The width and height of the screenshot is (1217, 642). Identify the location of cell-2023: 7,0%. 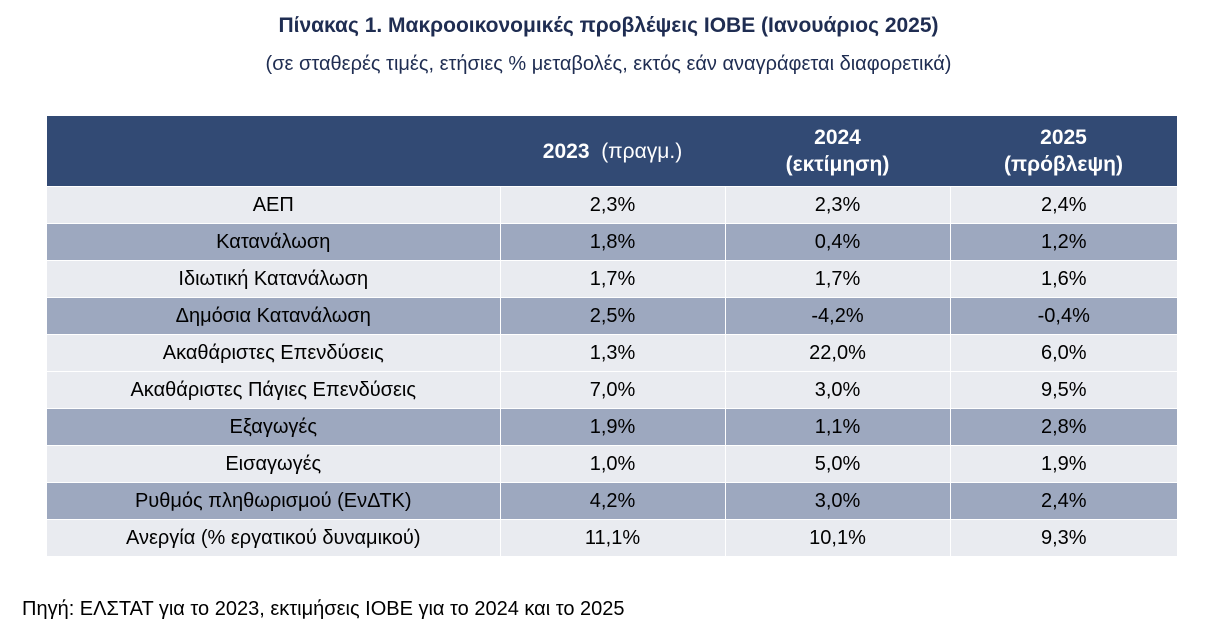
(612, 390).